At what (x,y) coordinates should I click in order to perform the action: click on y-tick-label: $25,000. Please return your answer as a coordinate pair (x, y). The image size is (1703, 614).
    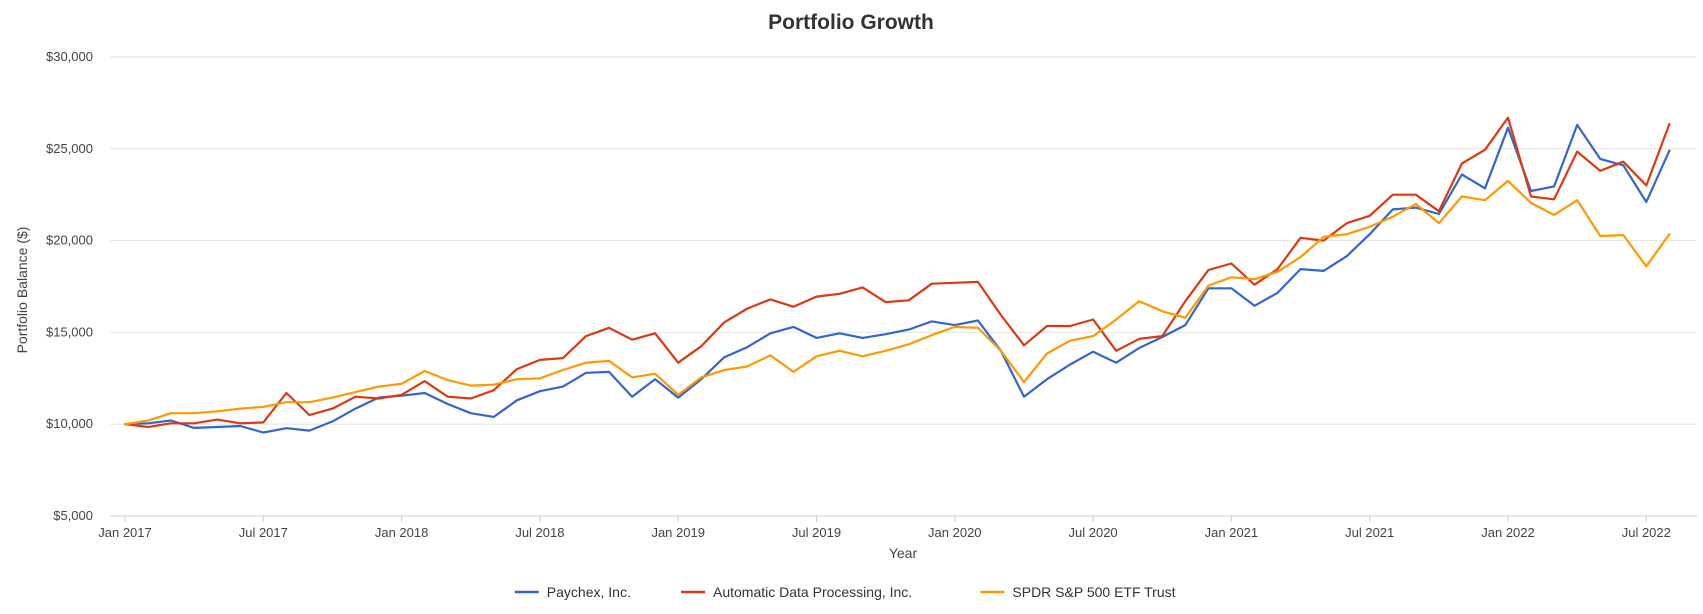
    Looking at the image, I should click on (69, 148).